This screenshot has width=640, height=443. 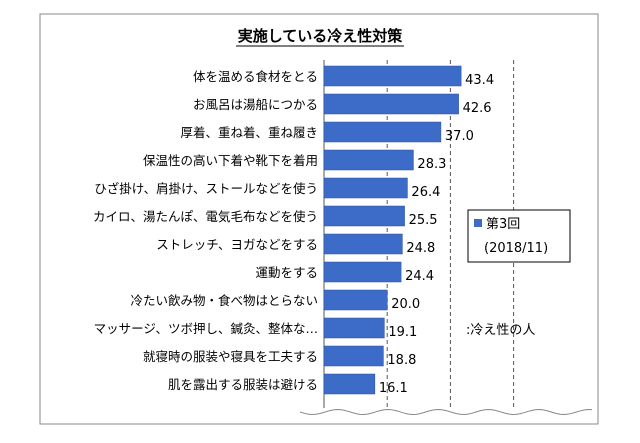 What do you see at coordinates (393, 388) in the screenshot?
I see `value-label: 16.1` at bounding box center [393, 388].